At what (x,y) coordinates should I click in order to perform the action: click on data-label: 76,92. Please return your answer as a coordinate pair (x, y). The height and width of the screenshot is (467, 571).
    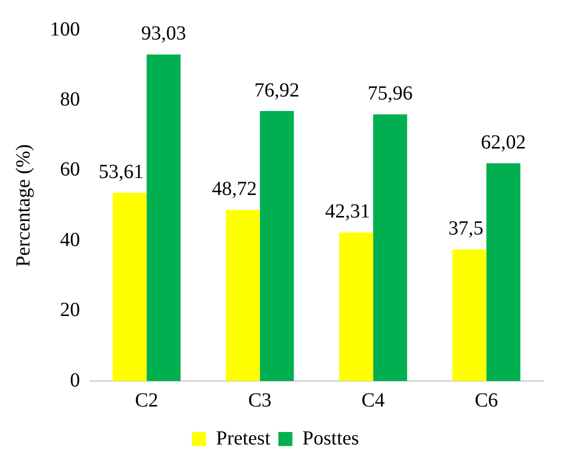
    Looking at the image, I should click on (277, 90).